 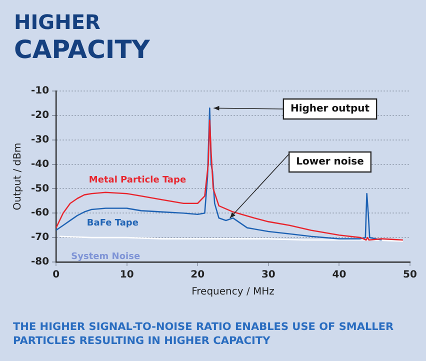 What do you see at coordinates (112, 223) in the screenshot?
I see `series-label: BaFe Tape` at bounding box center [112, 223].